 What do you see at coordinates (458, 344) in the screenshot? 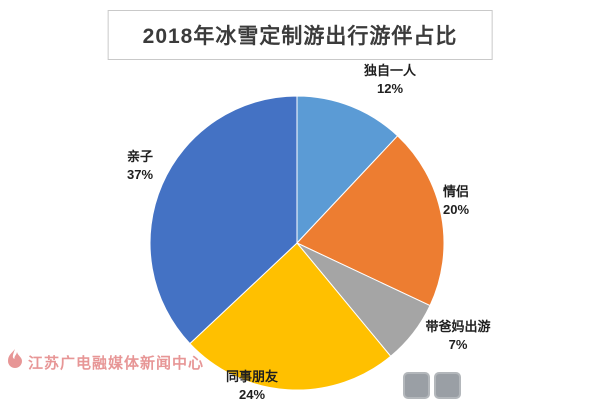
I see `pie-label-percent: 7%` at bounding box center [458, 344].